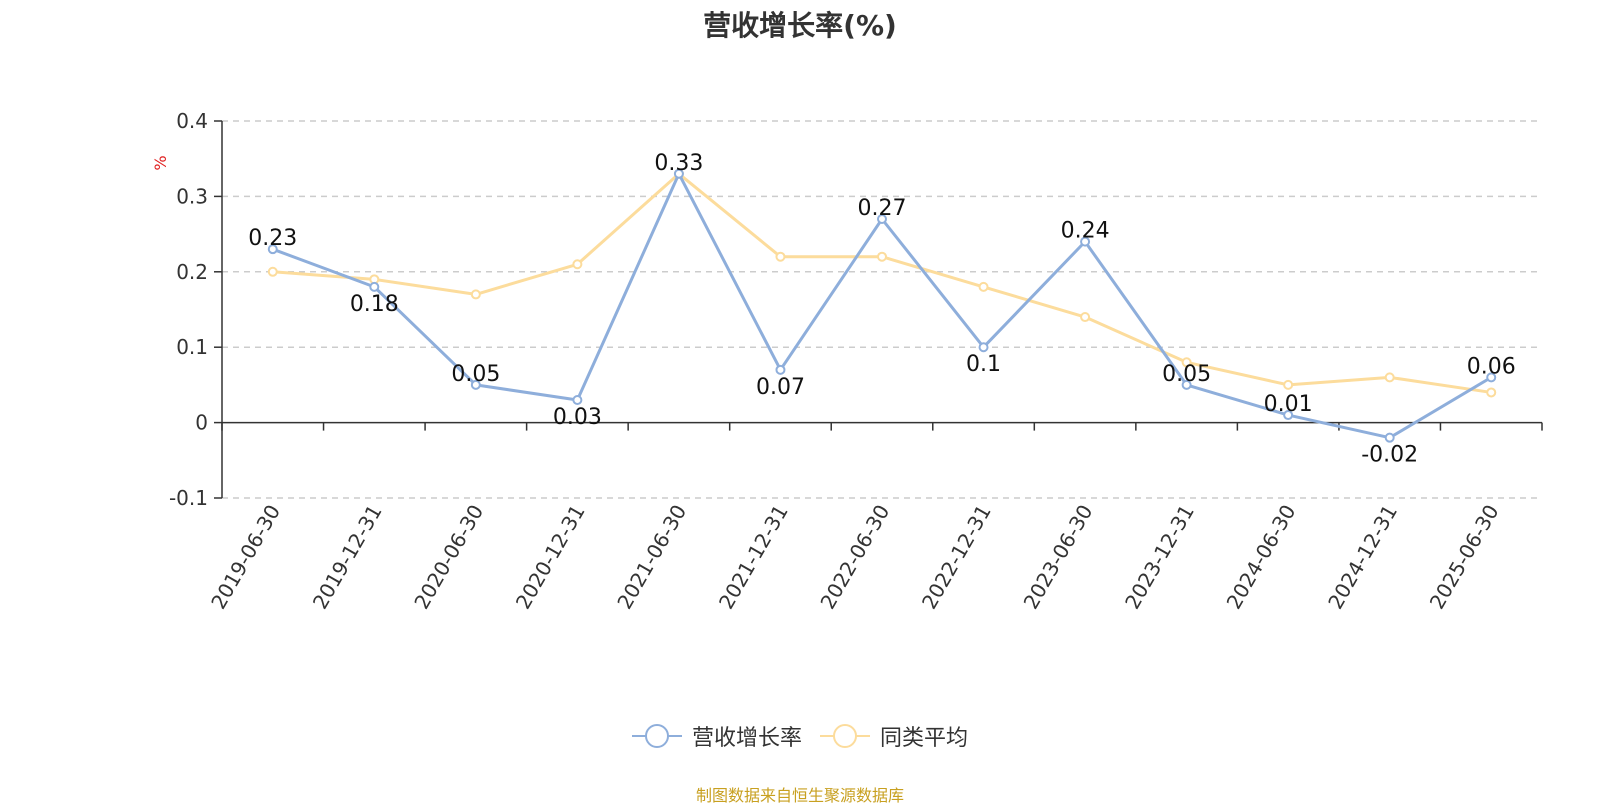 This screenshot has width=1600, height=806. What do you see at coordinates (753, 557) in the screenshot?
I see `x-tick-label: 2021-12-31` at bounding box center [753, 557].